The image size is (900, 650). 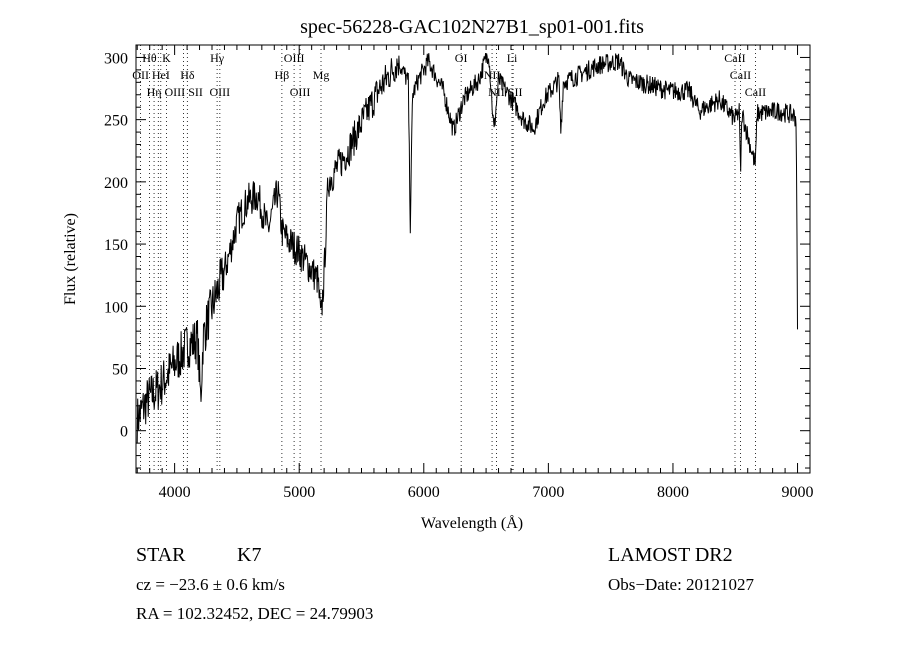 I want to click on chart-title: spec-56228-GAC102N27B1_sp01-001.fits, so click(x=472, y=27).